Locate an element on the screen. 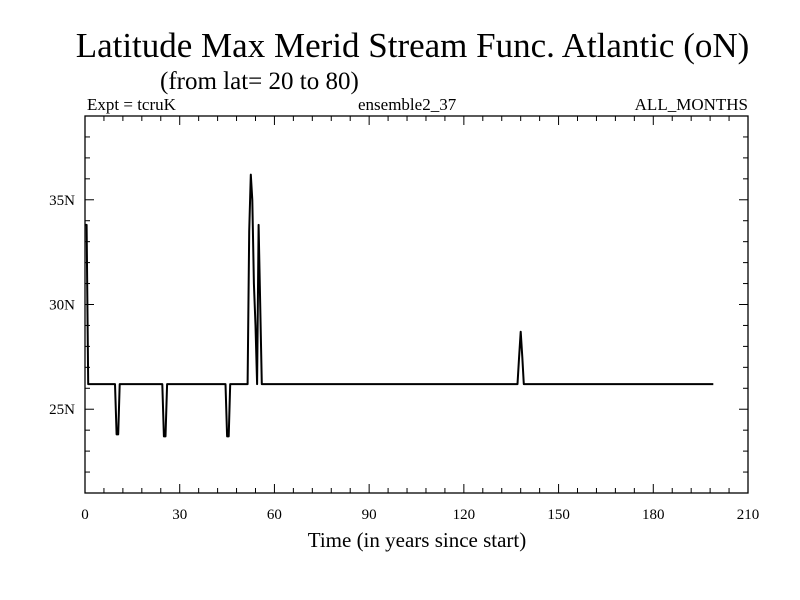 The width and height of the screenshot is (800, 600). x-tick-label: 0 is located at coordinates (85, 515).